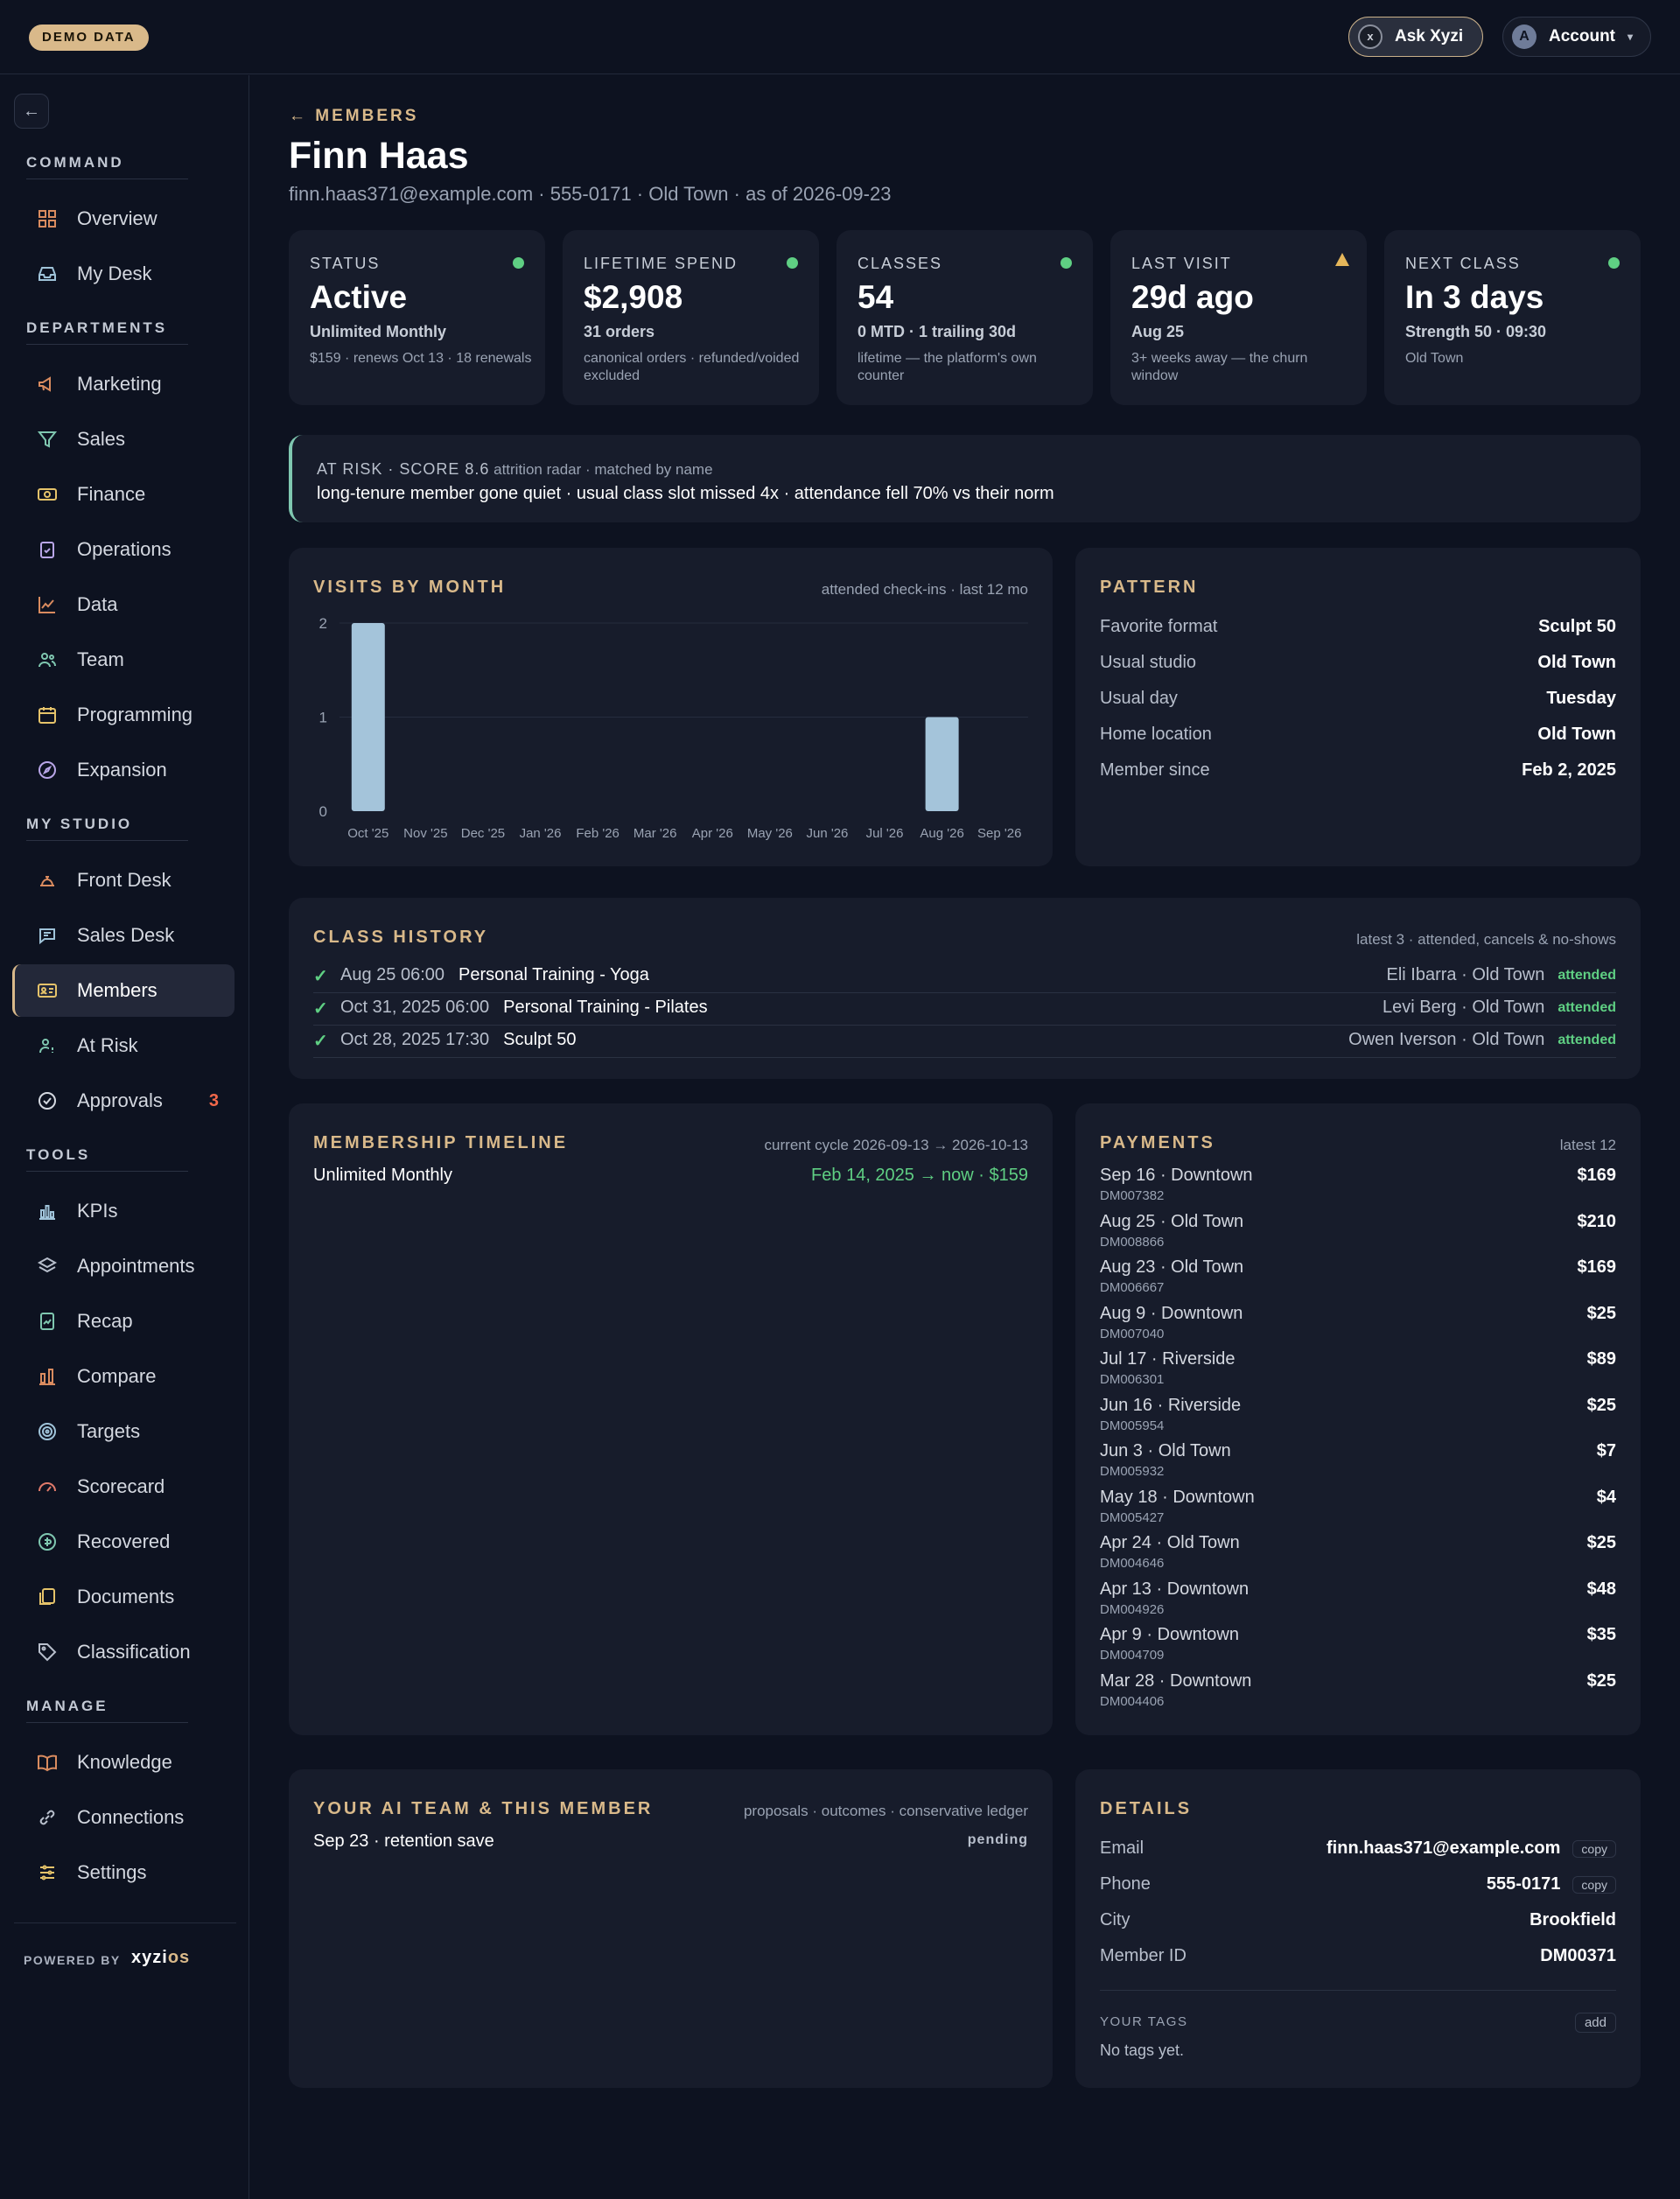 The width and height of the screenshot is (1680, 2199). What do you see at coordinates (123, 274) in the screenshot?
I see `sidebar-item-my-desk: My Desk` at bounding box center [123, 274].